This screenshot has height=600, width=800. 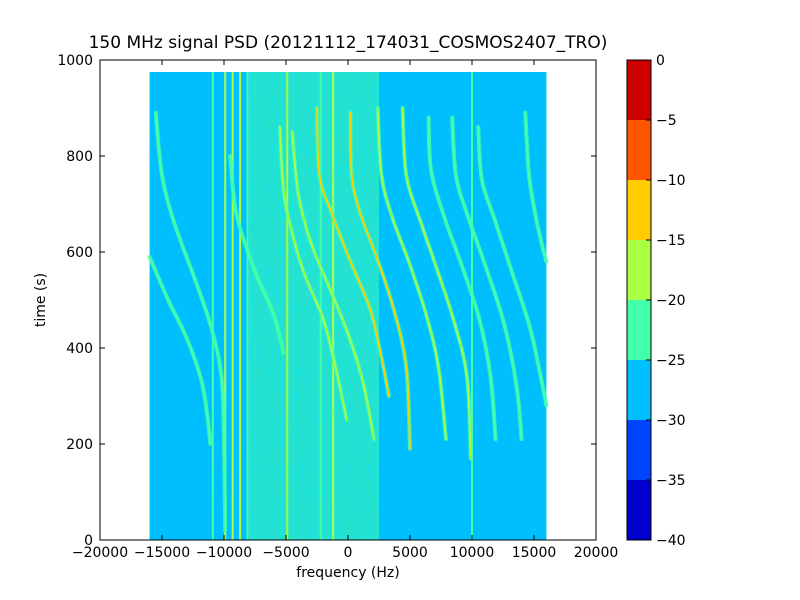 I want to click on x-tick-label: −5000, so click(x=285, y=553).